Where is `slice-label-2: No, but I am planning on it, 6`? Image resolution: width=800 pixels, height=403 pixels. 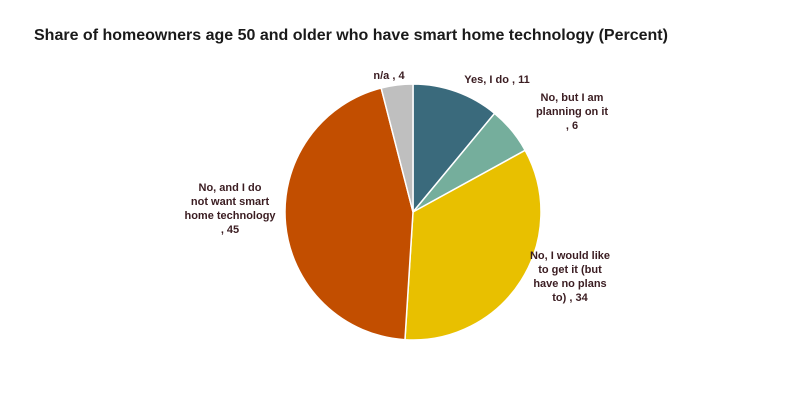 slice-label-2: No, but I am planning on it, 6 is located at coordinates (572, 112).